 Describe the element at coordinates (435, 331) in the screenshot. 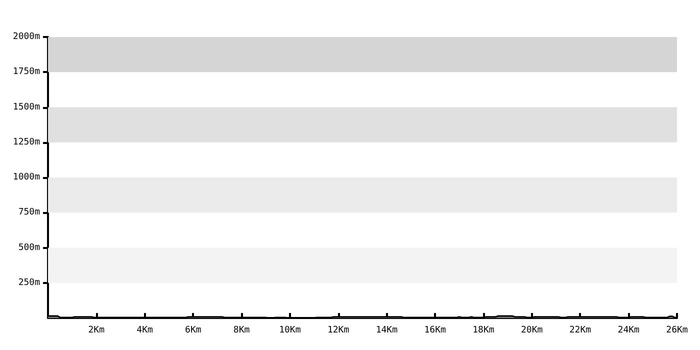

I see `x-tick-label: 16Km` at that location.